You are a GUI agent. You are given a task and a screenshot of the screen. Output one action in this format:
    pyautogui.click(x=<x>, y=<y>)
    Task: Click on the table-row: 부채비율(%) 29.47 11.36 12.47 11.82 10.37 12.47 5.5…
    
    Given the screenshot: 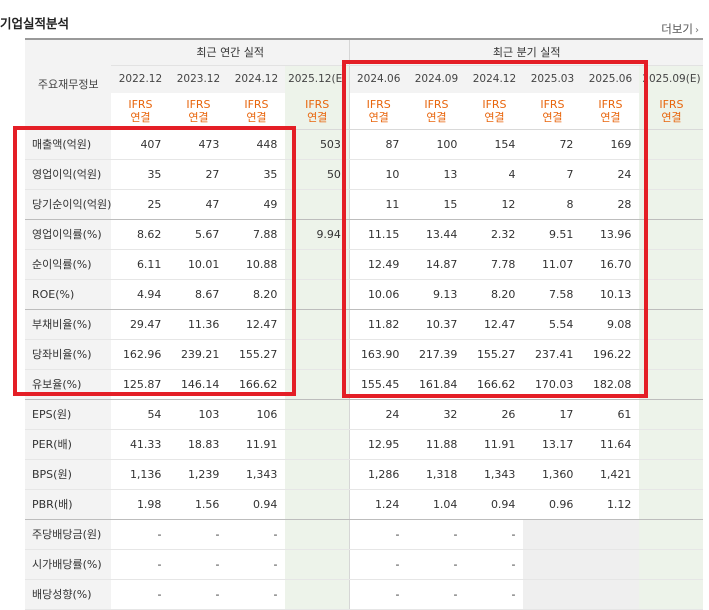 What is the action you would take?
    pyautogui.click(x=364, y=324)
    